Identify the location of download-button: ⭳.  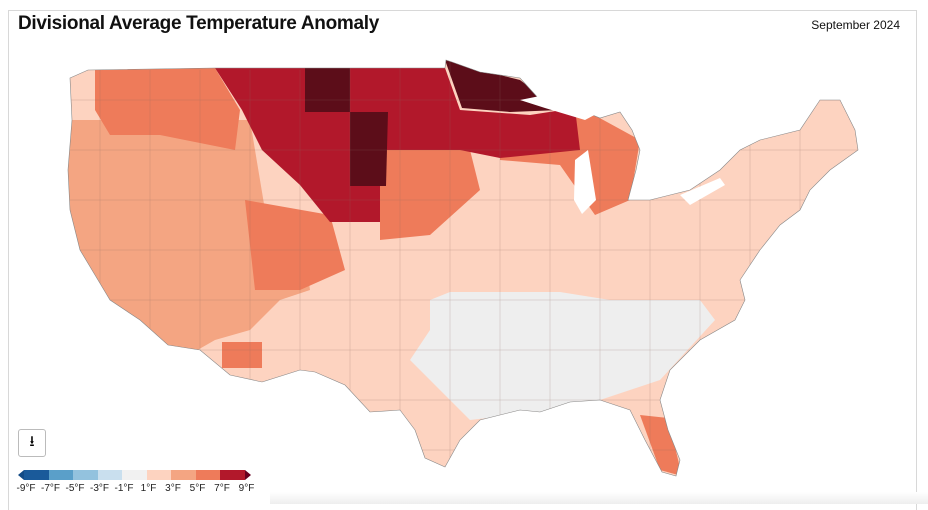
(32, 443).